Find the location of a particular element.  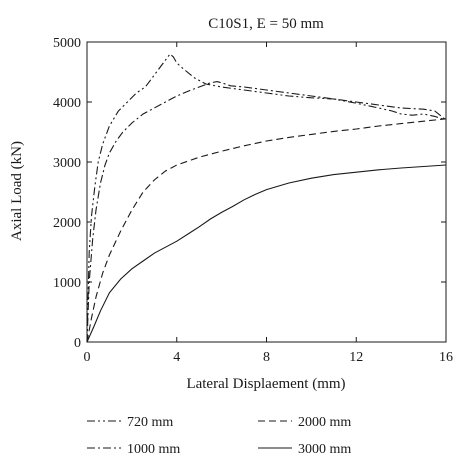

y-tick-label: 4000 is located at coordinates (67, 103).